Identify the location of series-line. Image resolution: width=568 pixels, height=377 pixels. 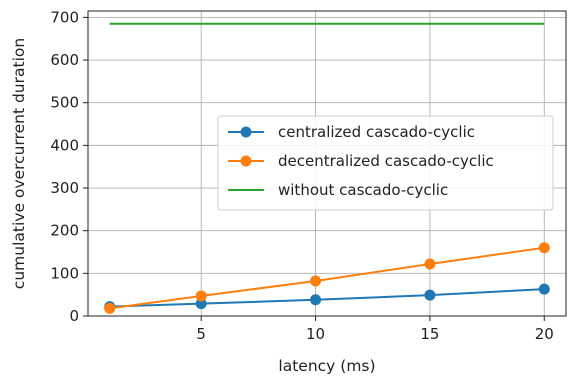
(327, 298).